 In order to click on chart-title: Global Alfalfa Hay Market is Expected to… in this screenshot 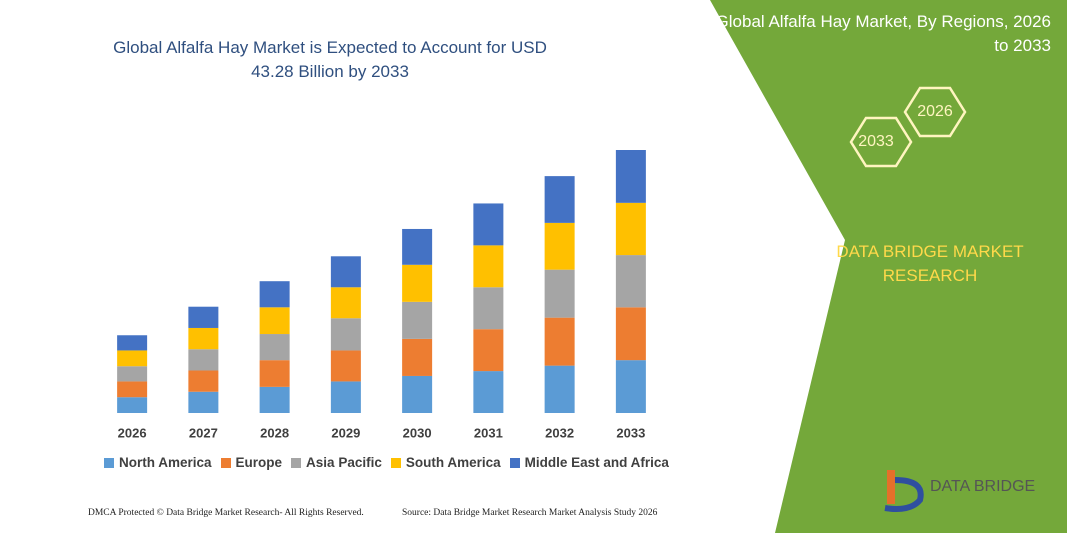, I will do `click(330, 59)`.